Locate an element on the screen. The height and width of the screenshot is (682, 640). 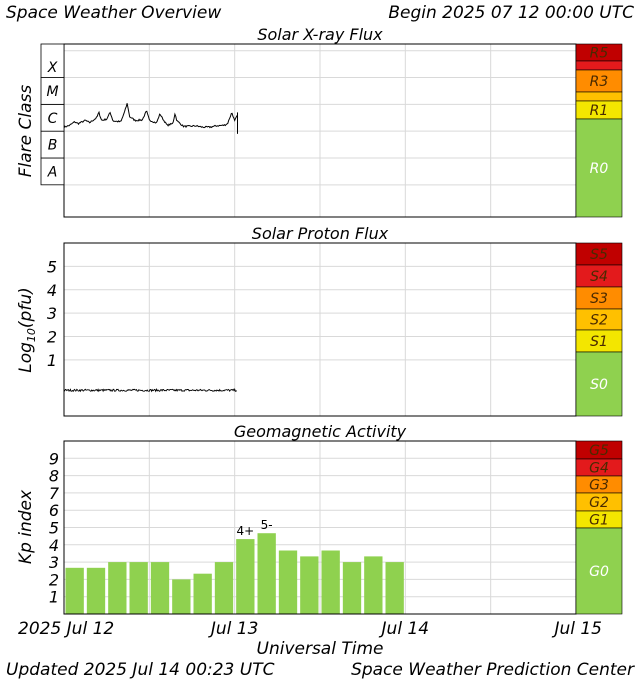
scale-segment-g0 is located at coordinates (599, 571).